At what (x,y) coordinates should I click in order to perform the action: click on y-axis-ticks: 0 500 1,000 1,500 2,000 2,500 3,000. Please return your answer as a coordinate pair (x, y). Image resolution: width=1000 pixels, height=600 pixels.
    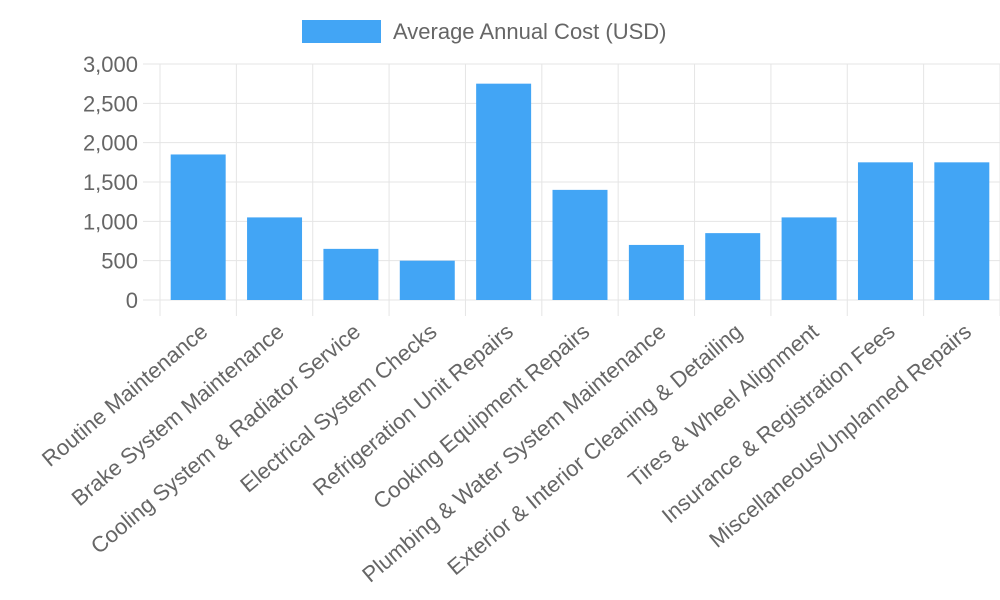
    Looking at the image, I should click on (110, 182).